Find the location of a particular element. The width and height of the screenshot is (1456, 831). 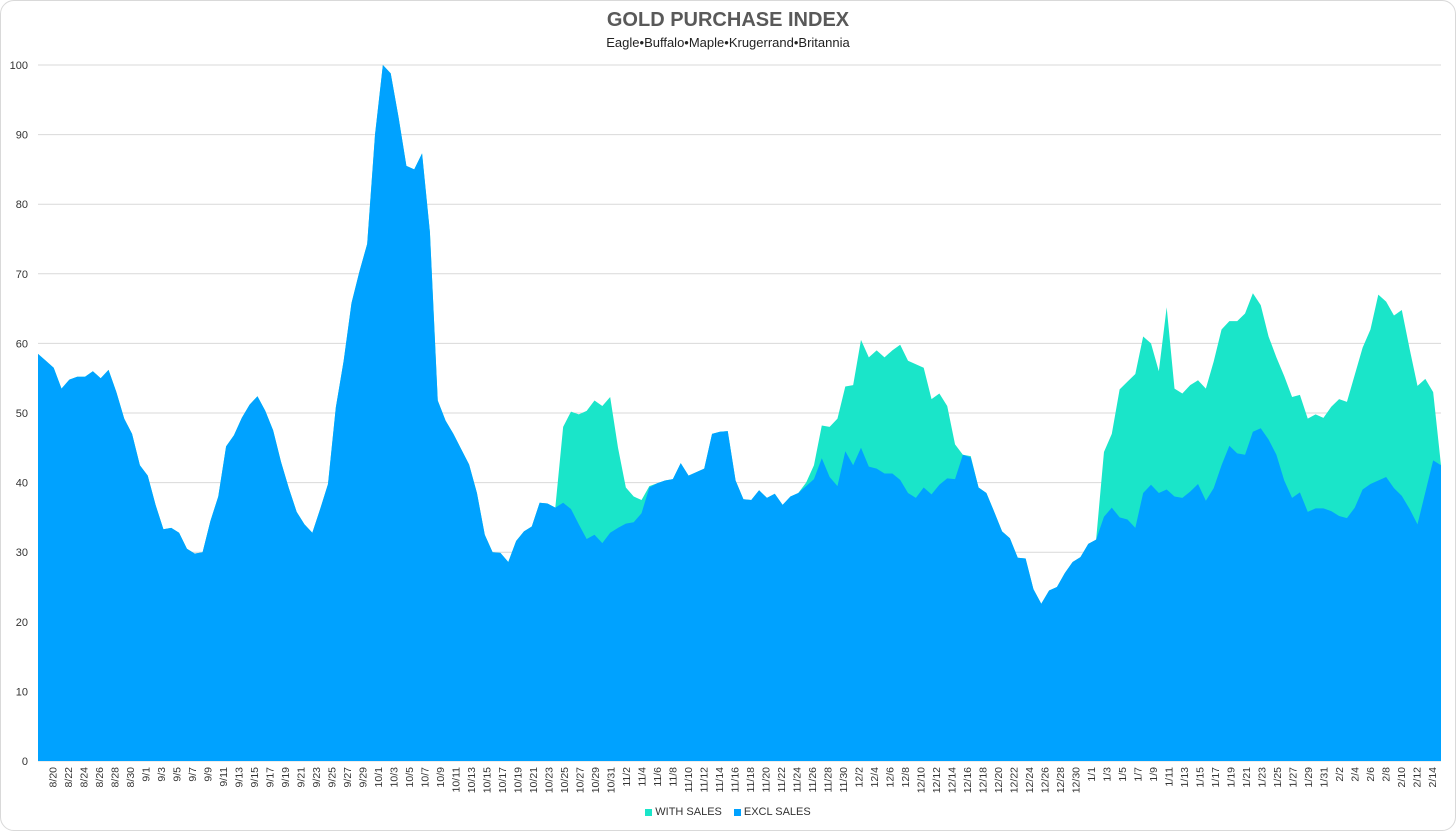

x-tick-label: 12/8 is located at coordinates (906, 777).